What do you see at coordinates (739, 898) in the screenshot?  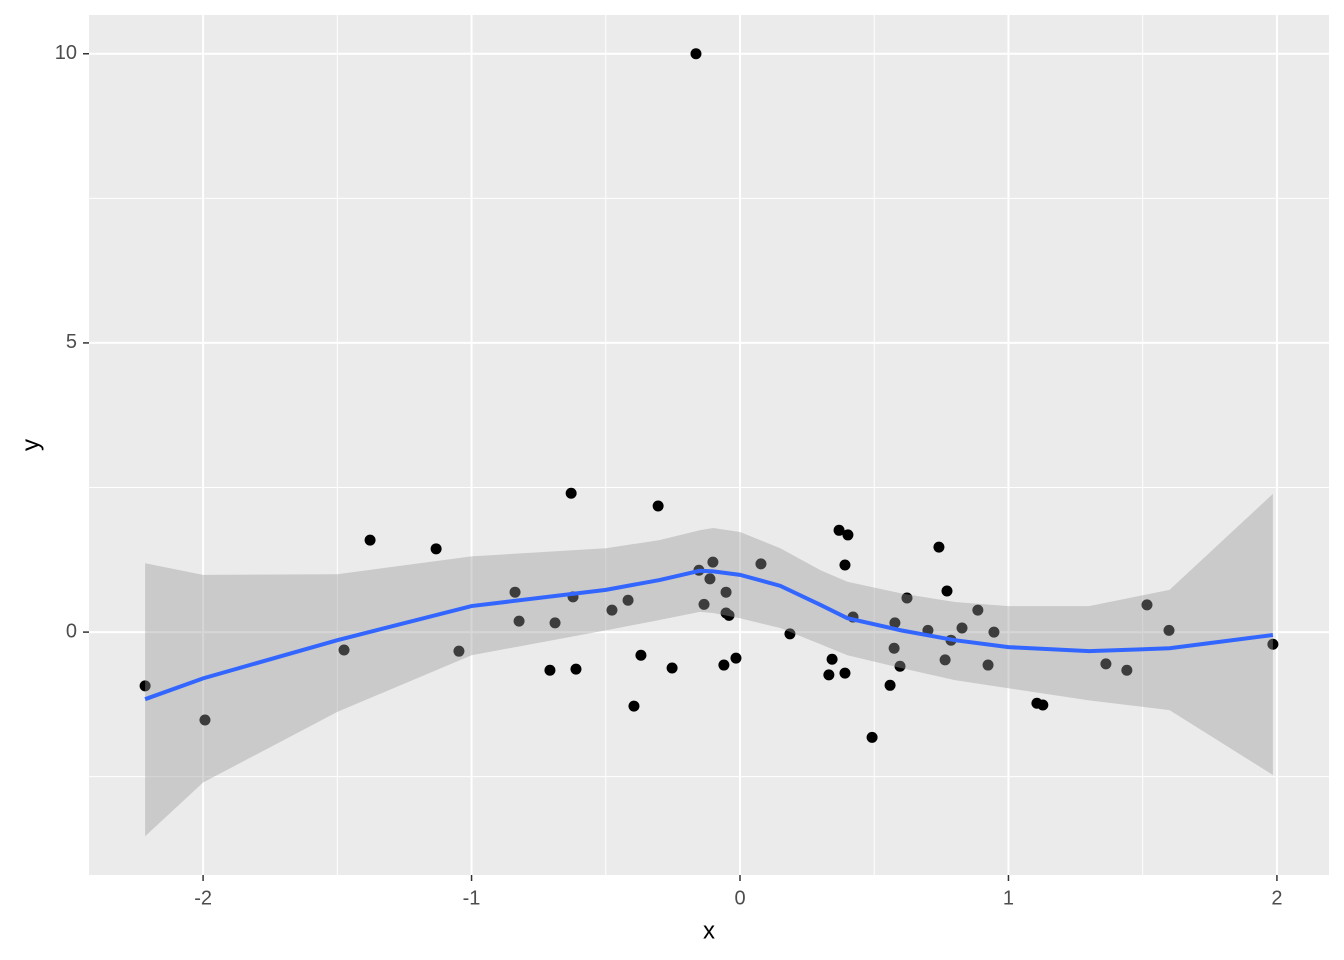 I see `x-tick-label: 0` at bounding box center [739, 898].